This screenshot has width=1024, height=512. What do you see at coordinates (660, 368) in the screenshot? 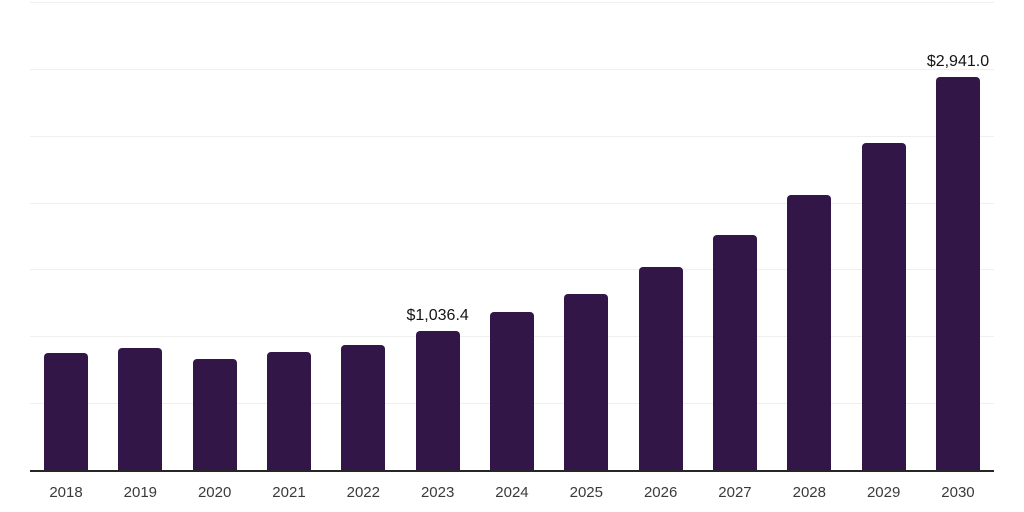
I see `bar-2026` at bounding box center [660, 368].